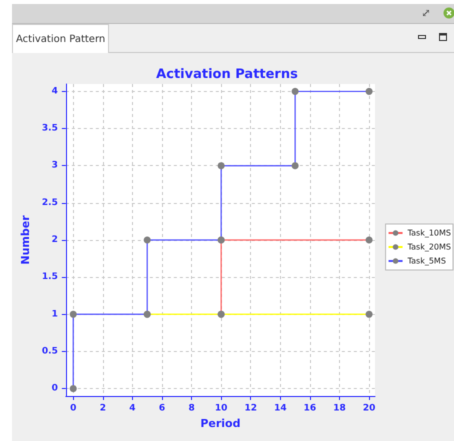 This screenshot has height=441, width=454. What do you see at coordinates (50, 351) in the screenshot?
I see `y-tick-label: 0.5` at bounding box center [50, 351].